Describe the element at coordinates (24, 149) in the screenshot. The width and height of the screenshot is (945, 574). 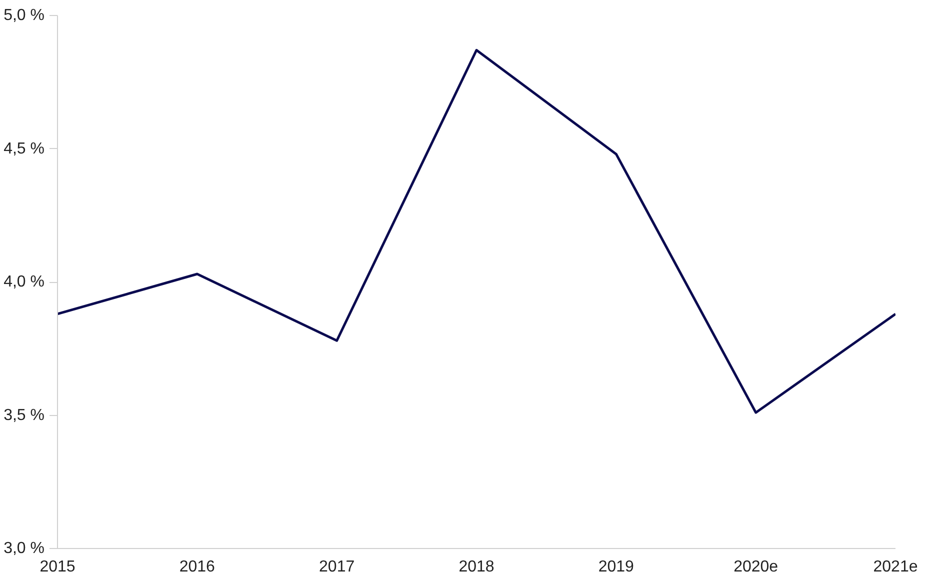
I see `y-tick-label: 4,5 %` at that location.